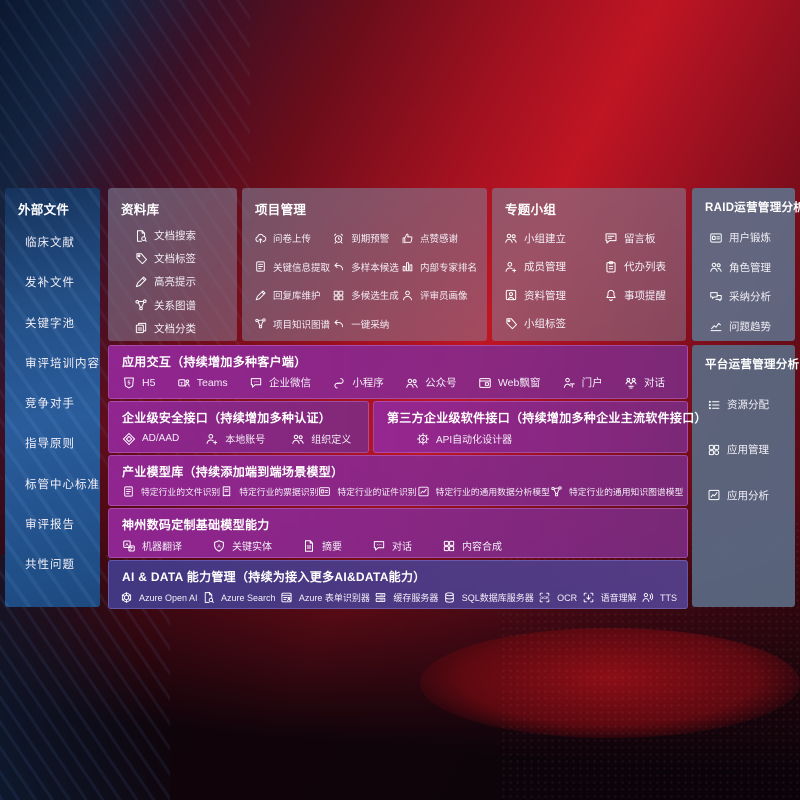  Describe the element at coordinates (171, 491) in the screenshot. I see `list-item: 特定行业的文件识别` at that location.